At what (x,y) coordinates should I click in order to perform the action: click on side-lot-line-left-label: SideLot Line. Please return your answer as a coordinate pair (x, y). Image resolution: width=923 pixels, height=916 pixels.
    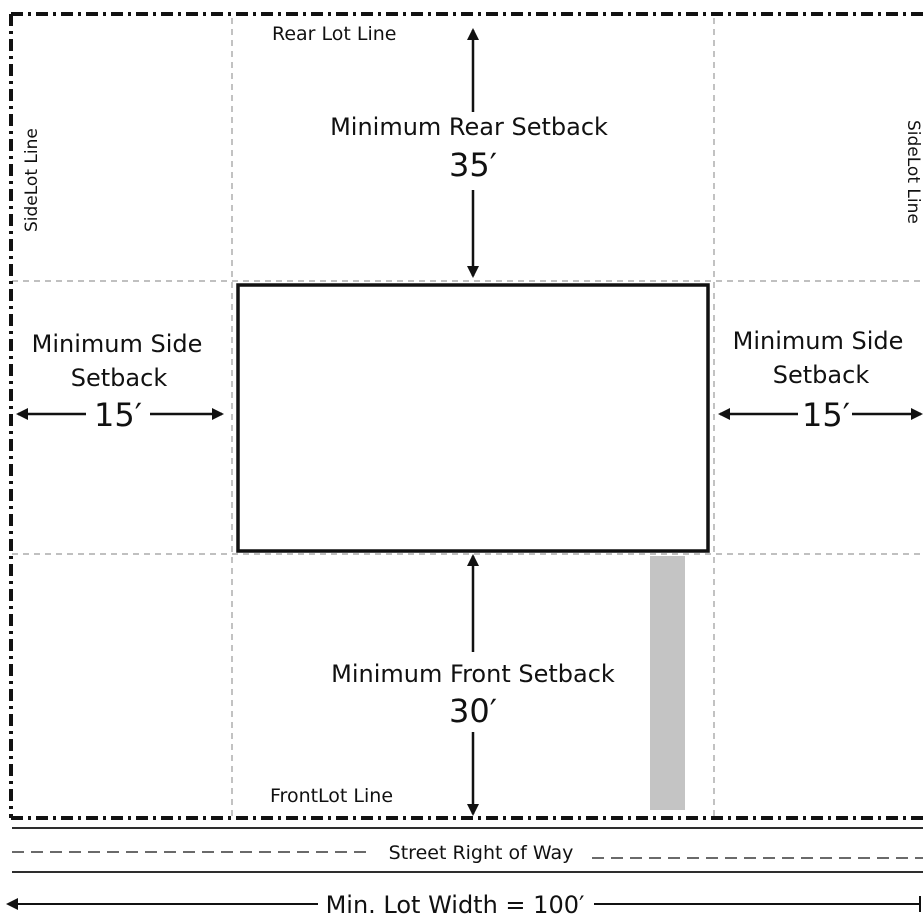
    Looking at the image, I should click on (32, 180).